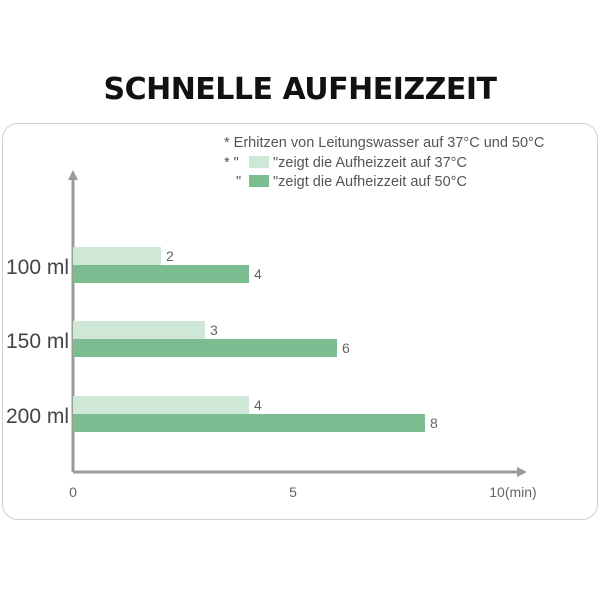 The width and height of the screenshot is (600, 600). I want to click on legend-light-text: "zeigt die Aufheizzeit auf 37°C, so click(370, 163).